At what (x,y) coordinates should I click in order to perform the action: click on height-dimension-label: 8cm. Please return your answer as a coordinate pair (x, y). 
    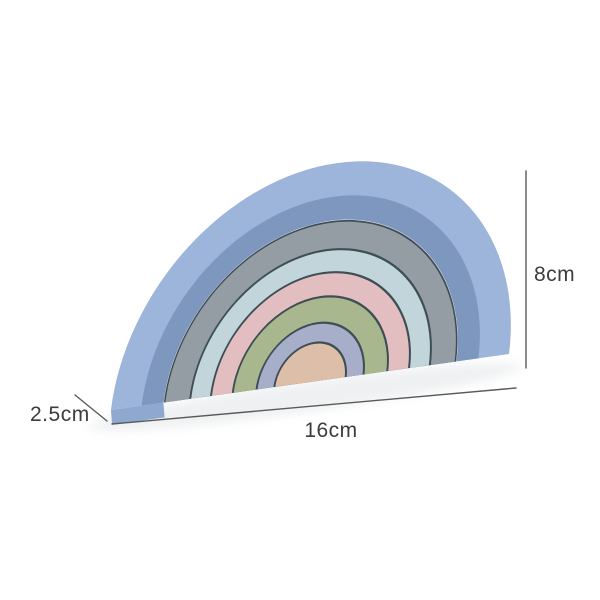
    Looking at the image, I should click on (554, 274).